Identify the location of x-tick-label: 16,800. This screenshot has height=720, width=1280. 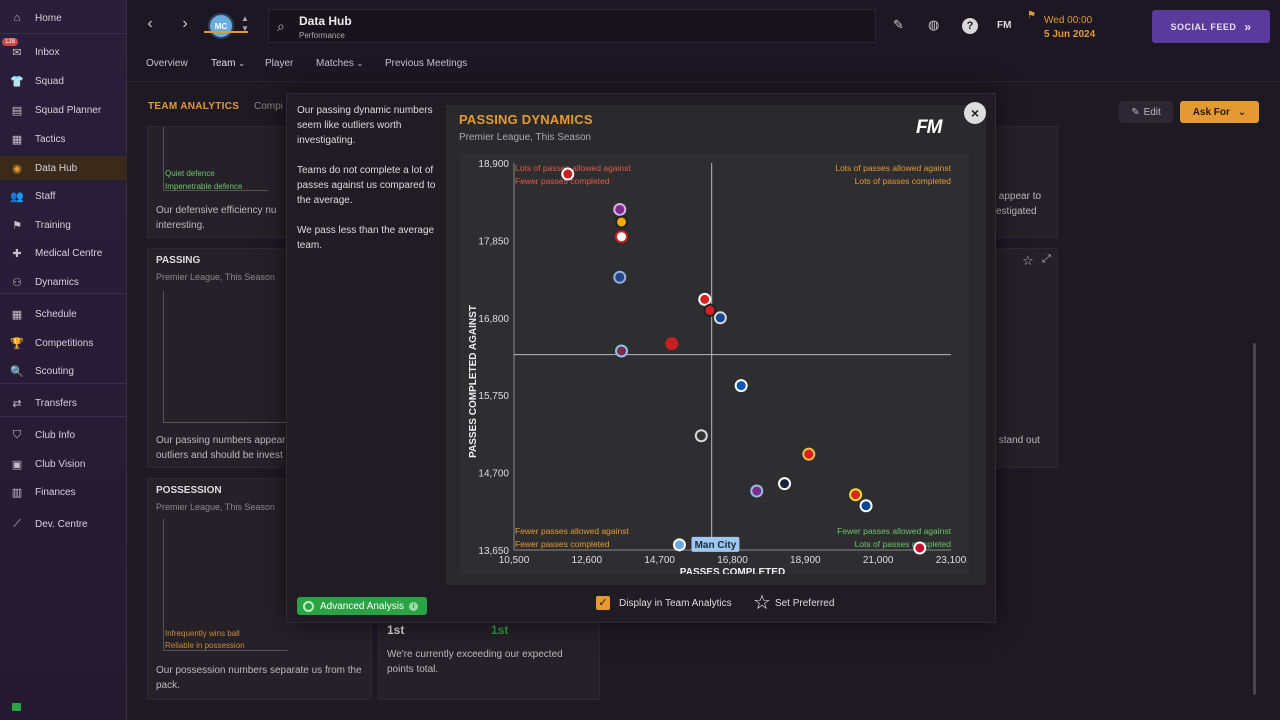
(732, 560).